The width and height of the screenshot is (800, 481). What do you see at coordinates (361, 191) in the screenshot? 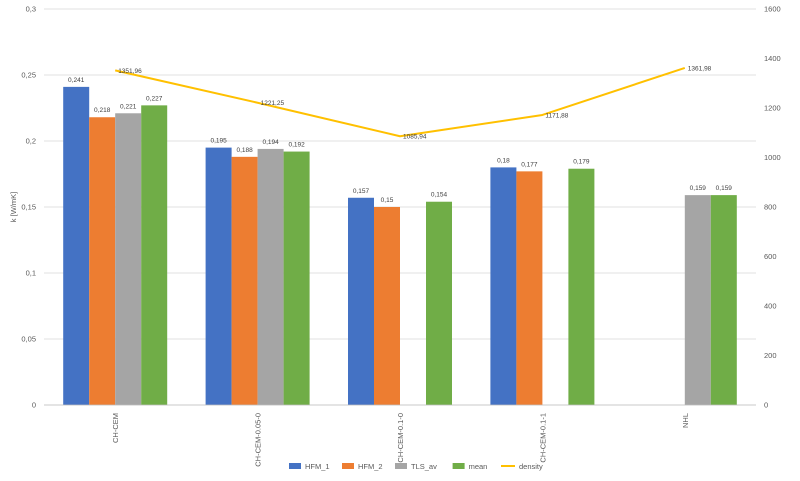
I see `bar-data-label: 0,157` at bounding box center [361, 191].